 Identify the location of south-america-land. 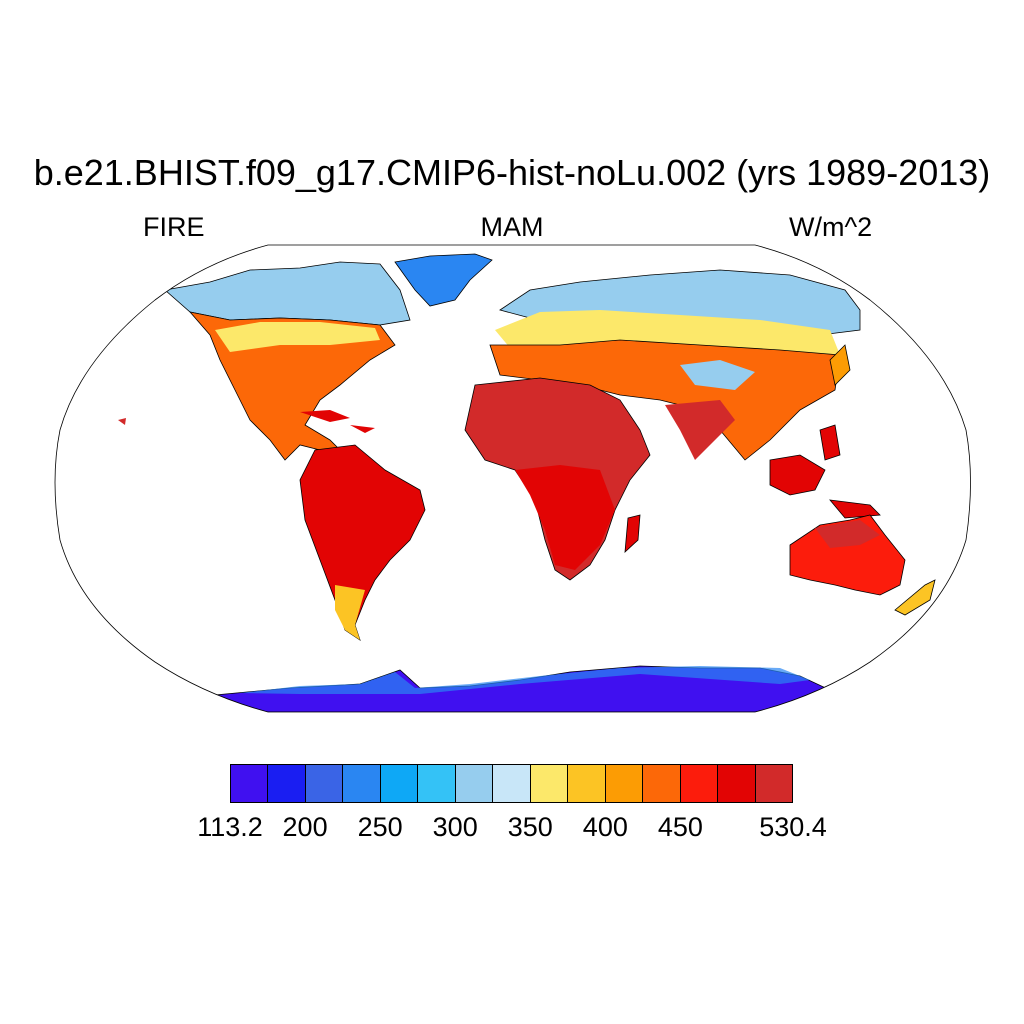
(362, 542).